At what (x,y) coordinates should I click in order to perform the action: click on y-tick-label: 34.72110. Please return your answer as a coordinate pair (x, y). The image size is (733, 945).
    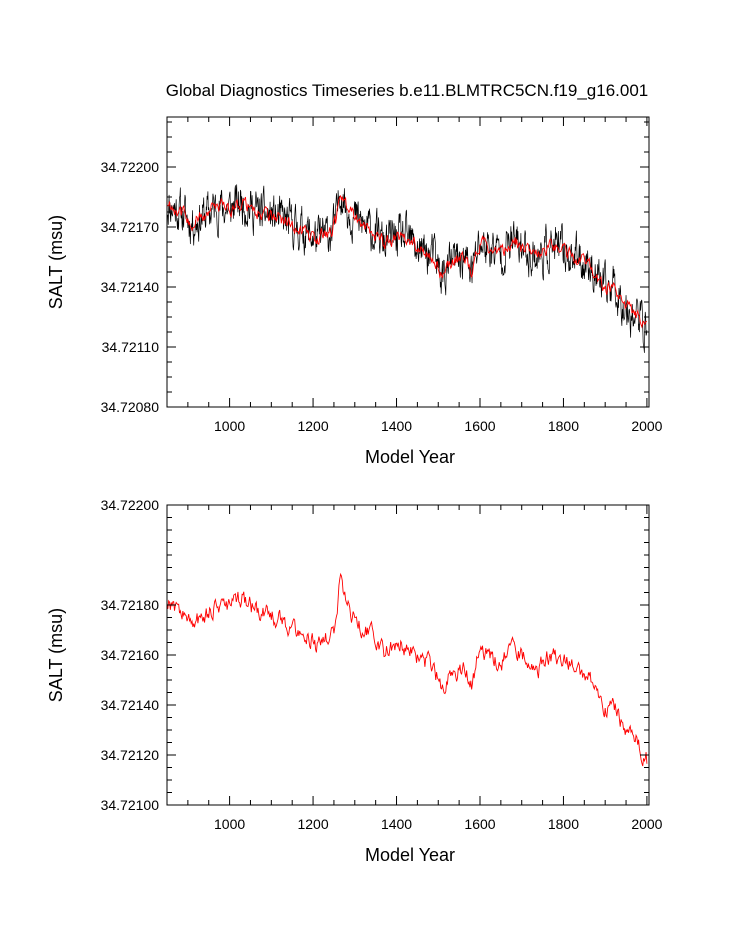
    Looking at the image, I should click on (131, 347).